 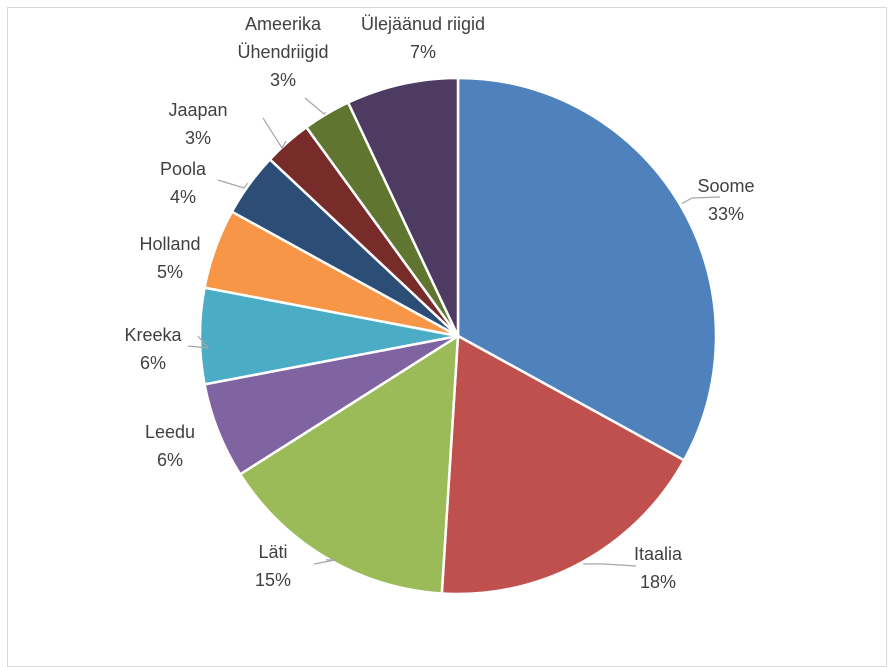 I want to click on data-label-category: Jaapan, so click(x=197, y=110).